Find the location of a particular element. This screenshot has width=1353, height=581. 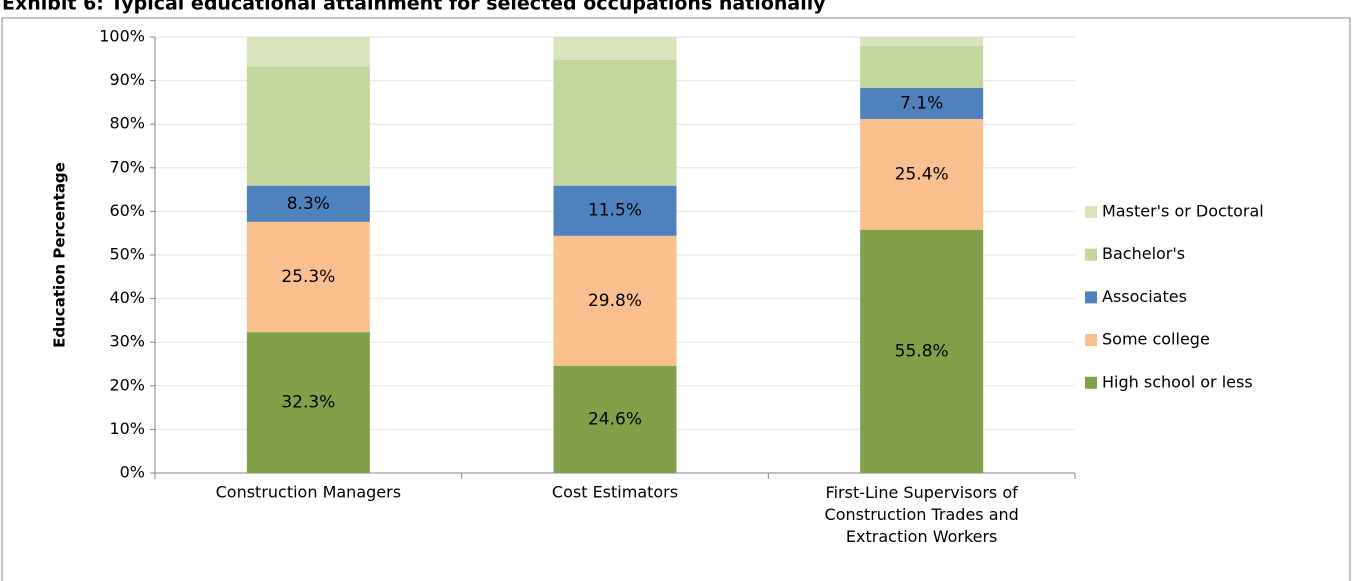

legend-label: High school or less is located at coordinates (1177, 381).